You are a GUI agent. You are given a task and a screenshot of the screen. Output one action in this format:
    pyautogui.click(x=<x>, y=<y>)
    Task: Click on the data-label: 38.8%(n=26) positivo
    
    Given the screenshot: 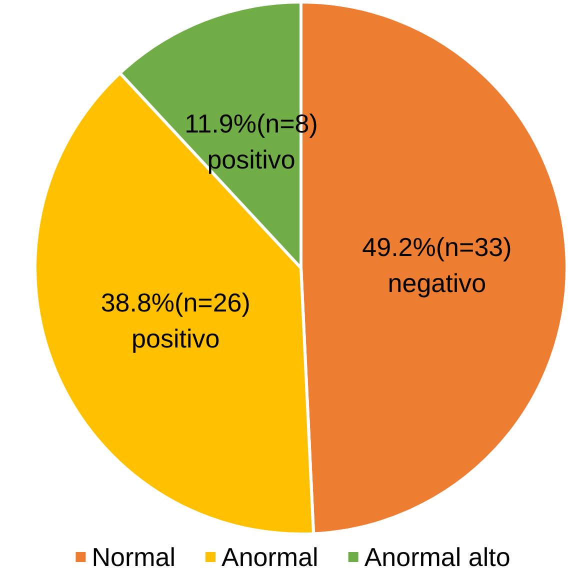 What is the action you would take?
    pyautogui.click(x=175, y=321)
    